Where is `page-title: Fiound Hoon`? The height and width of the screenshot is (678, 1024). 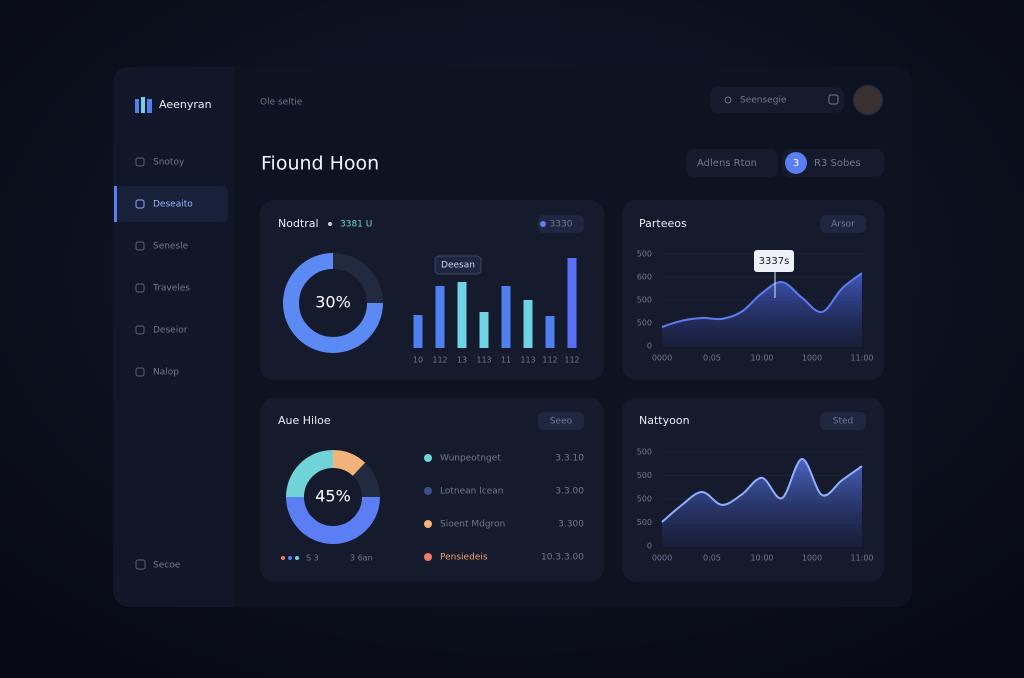 page-title: Fiound Hoon is located at coordinates (320, 164).